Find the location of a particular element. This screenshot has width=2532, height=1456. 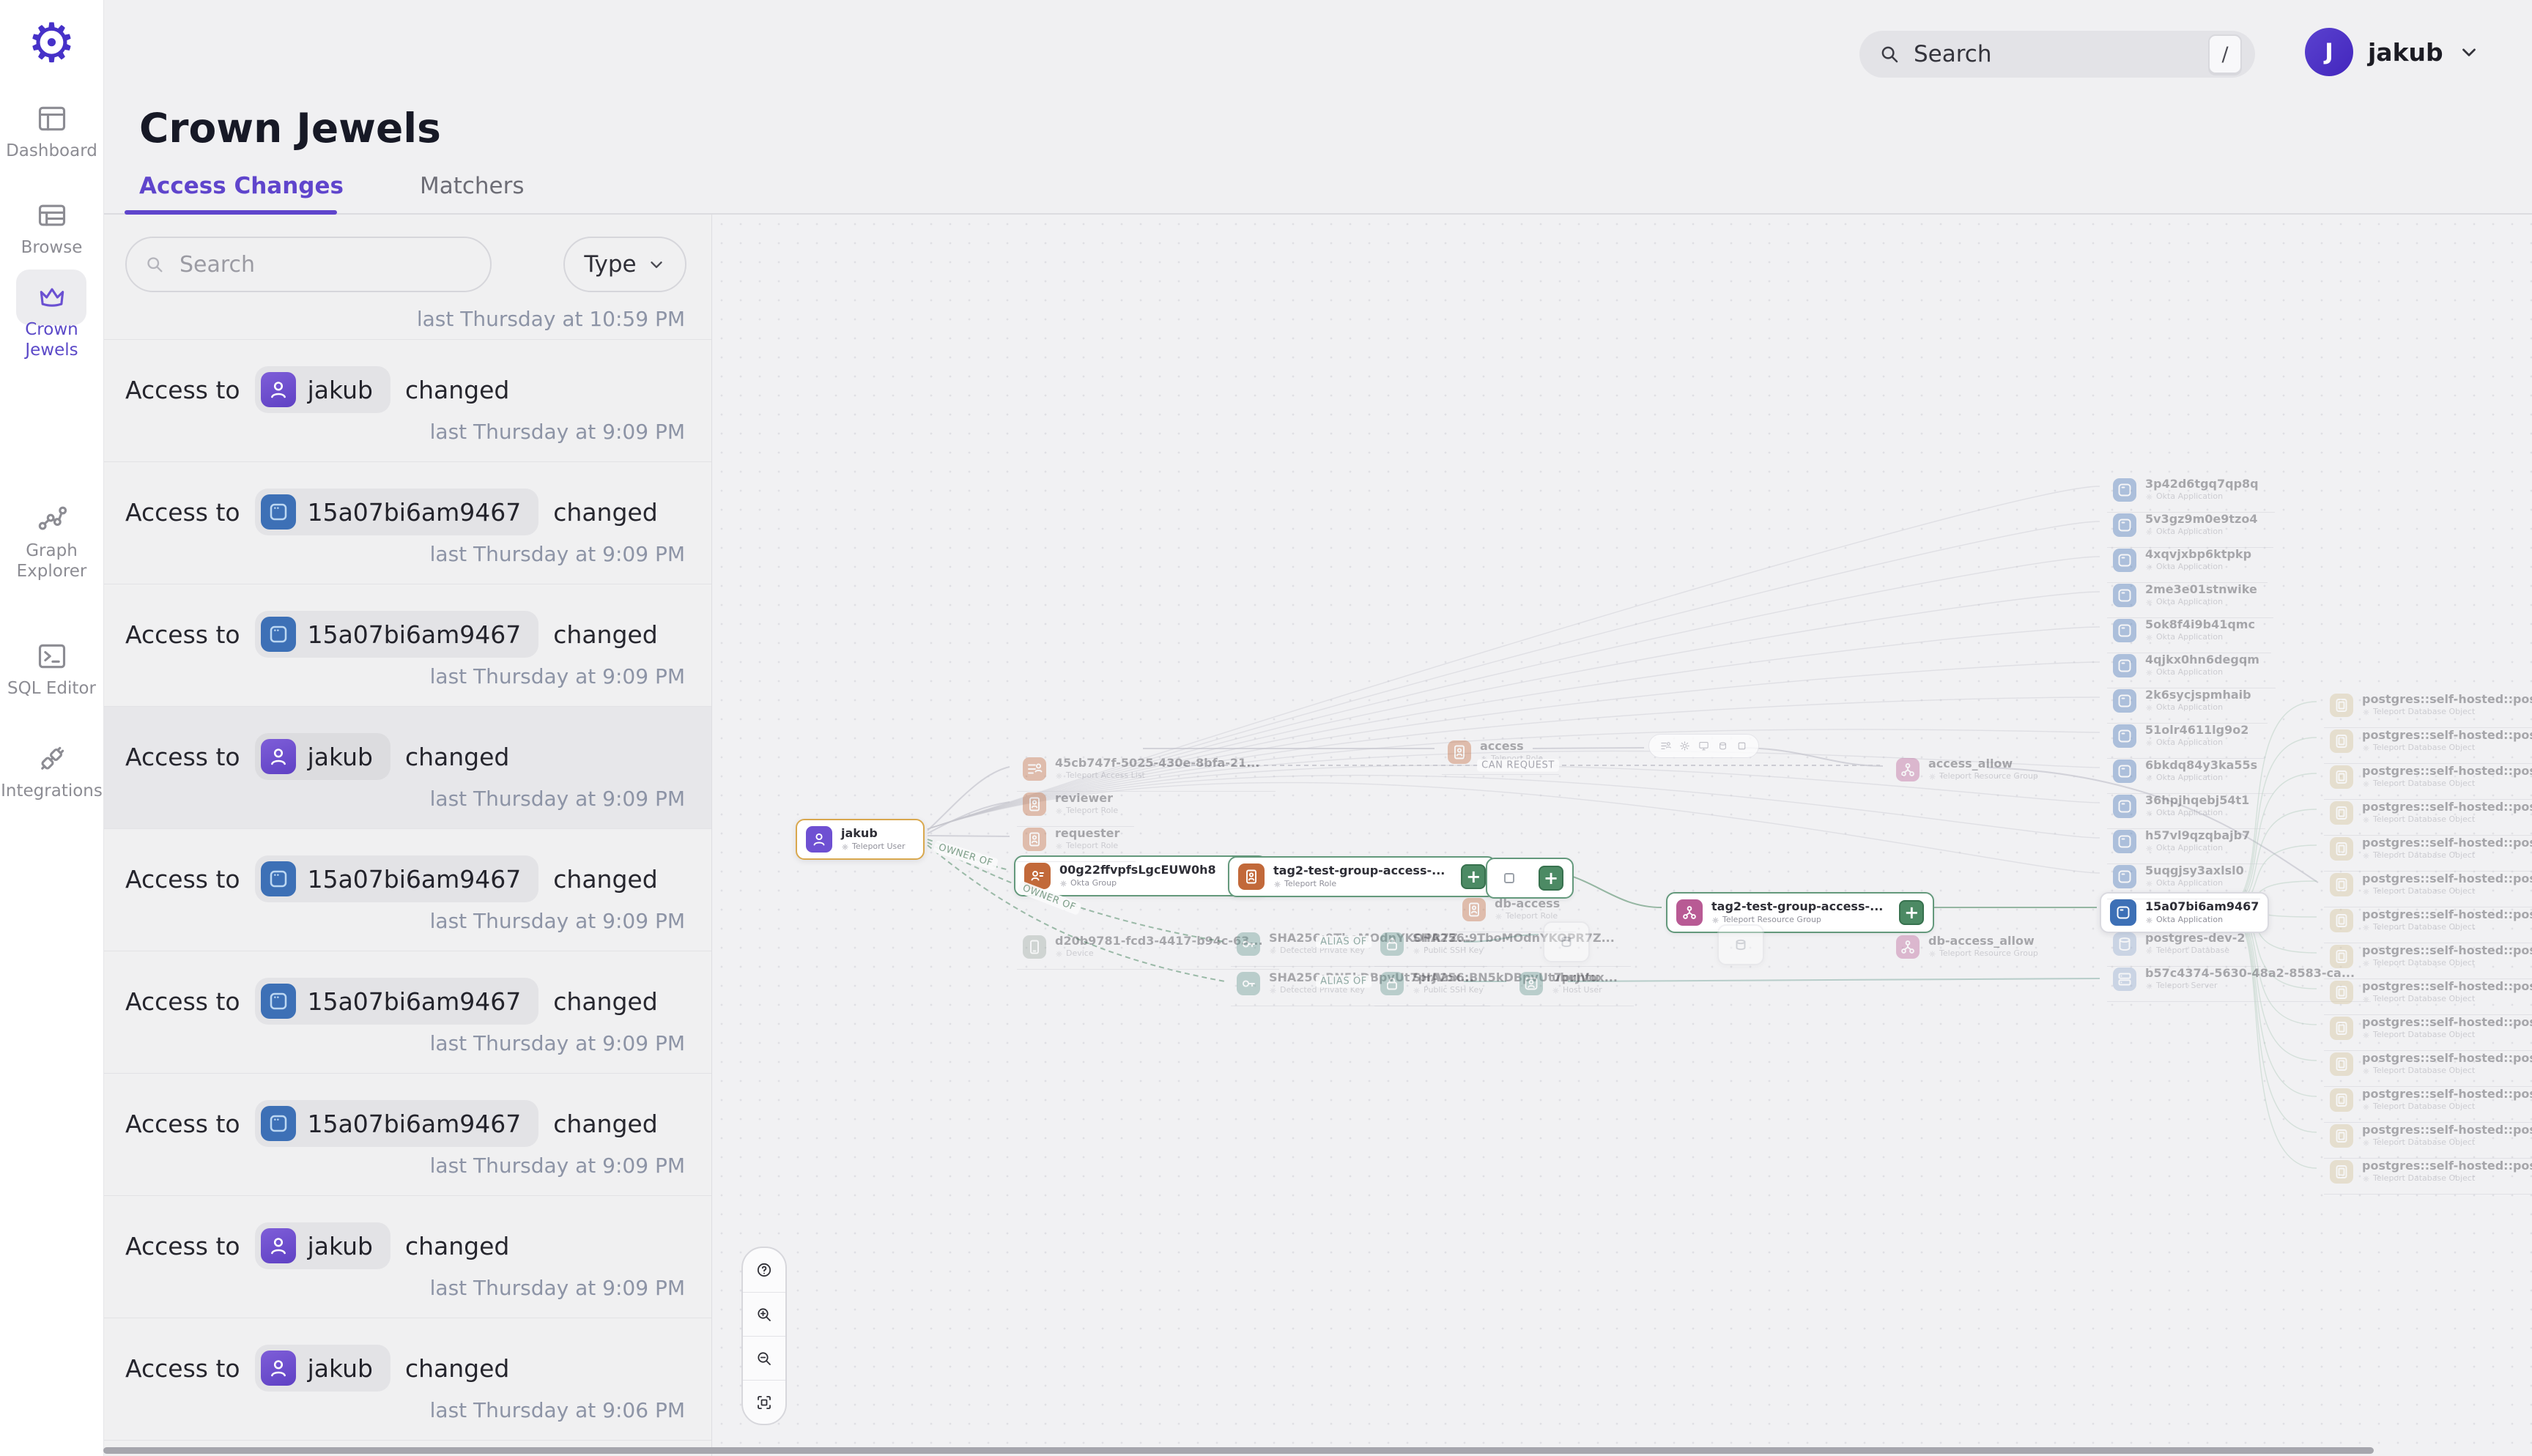

node-text: 5v3gz9m0e9tzo4 Okta Application is located at coordinates (2201, 525).